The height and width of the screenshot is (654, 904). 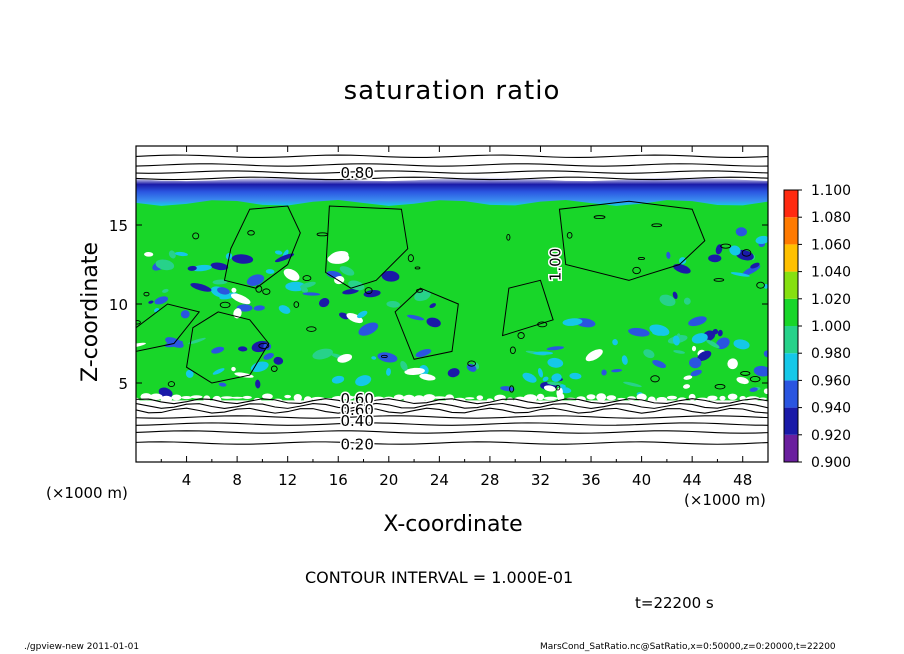 What do you see at coordinates (356, 445) in the screenshot?
I see `contour-label: 0.20` at bounding box center [356, 445].